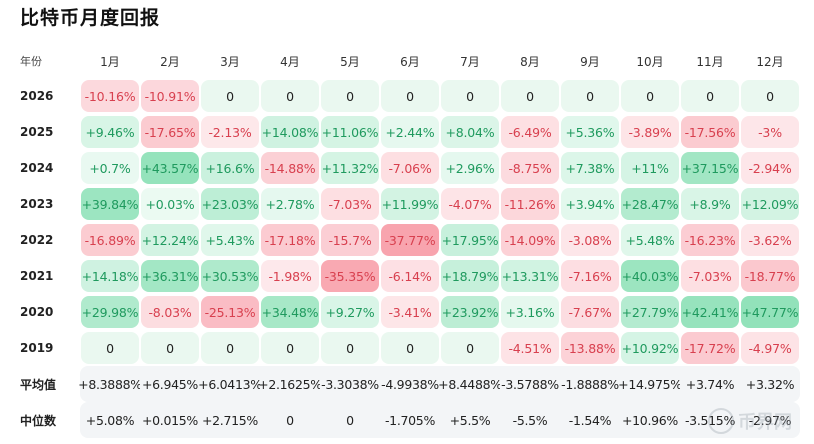  What do you see at coordinates (530, 168) in the screenshot?
I see `return-cell: -8.75%` at bounding box center [530, 168].